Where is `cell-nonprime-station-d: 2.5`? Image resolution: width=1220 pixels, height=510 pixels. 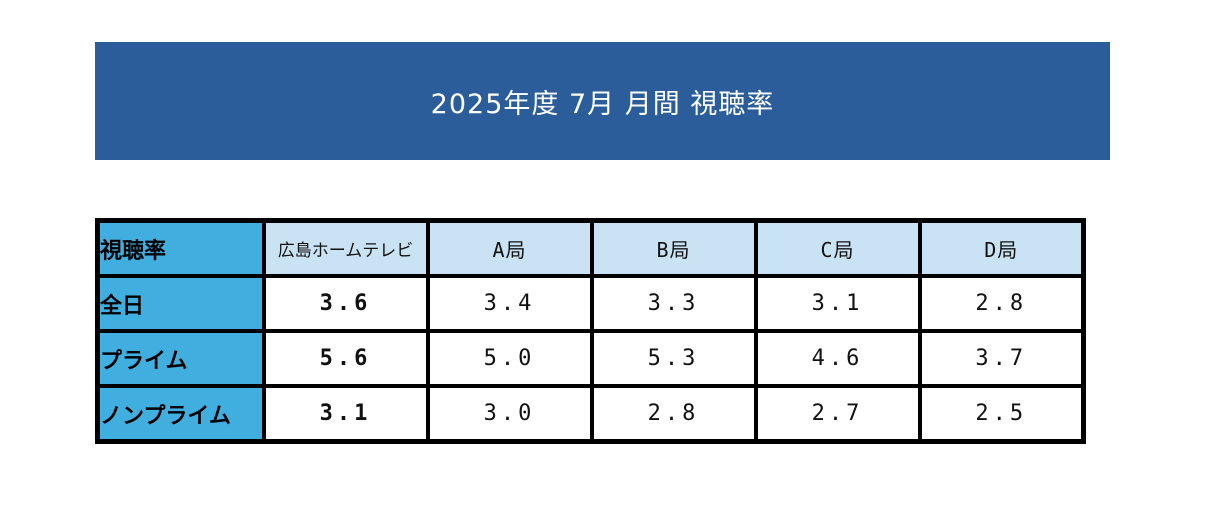 cell-nonprime-station-d: 2.5 is located at coordinates (1001, 414).